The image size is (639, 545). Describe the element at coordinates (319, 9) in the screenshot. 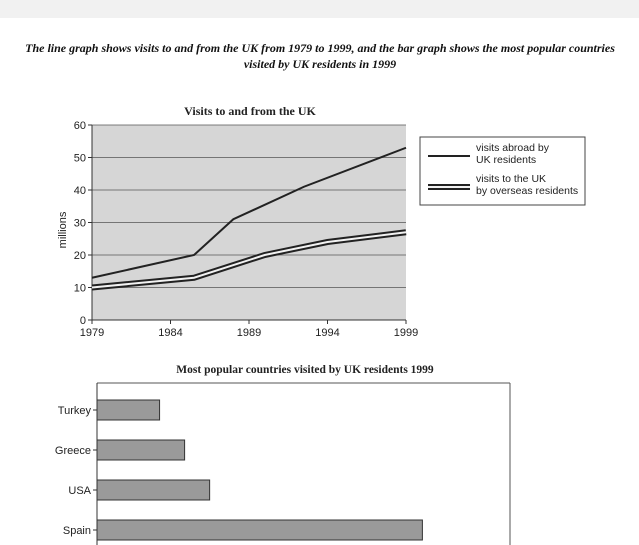

I see `top-band` at that location.